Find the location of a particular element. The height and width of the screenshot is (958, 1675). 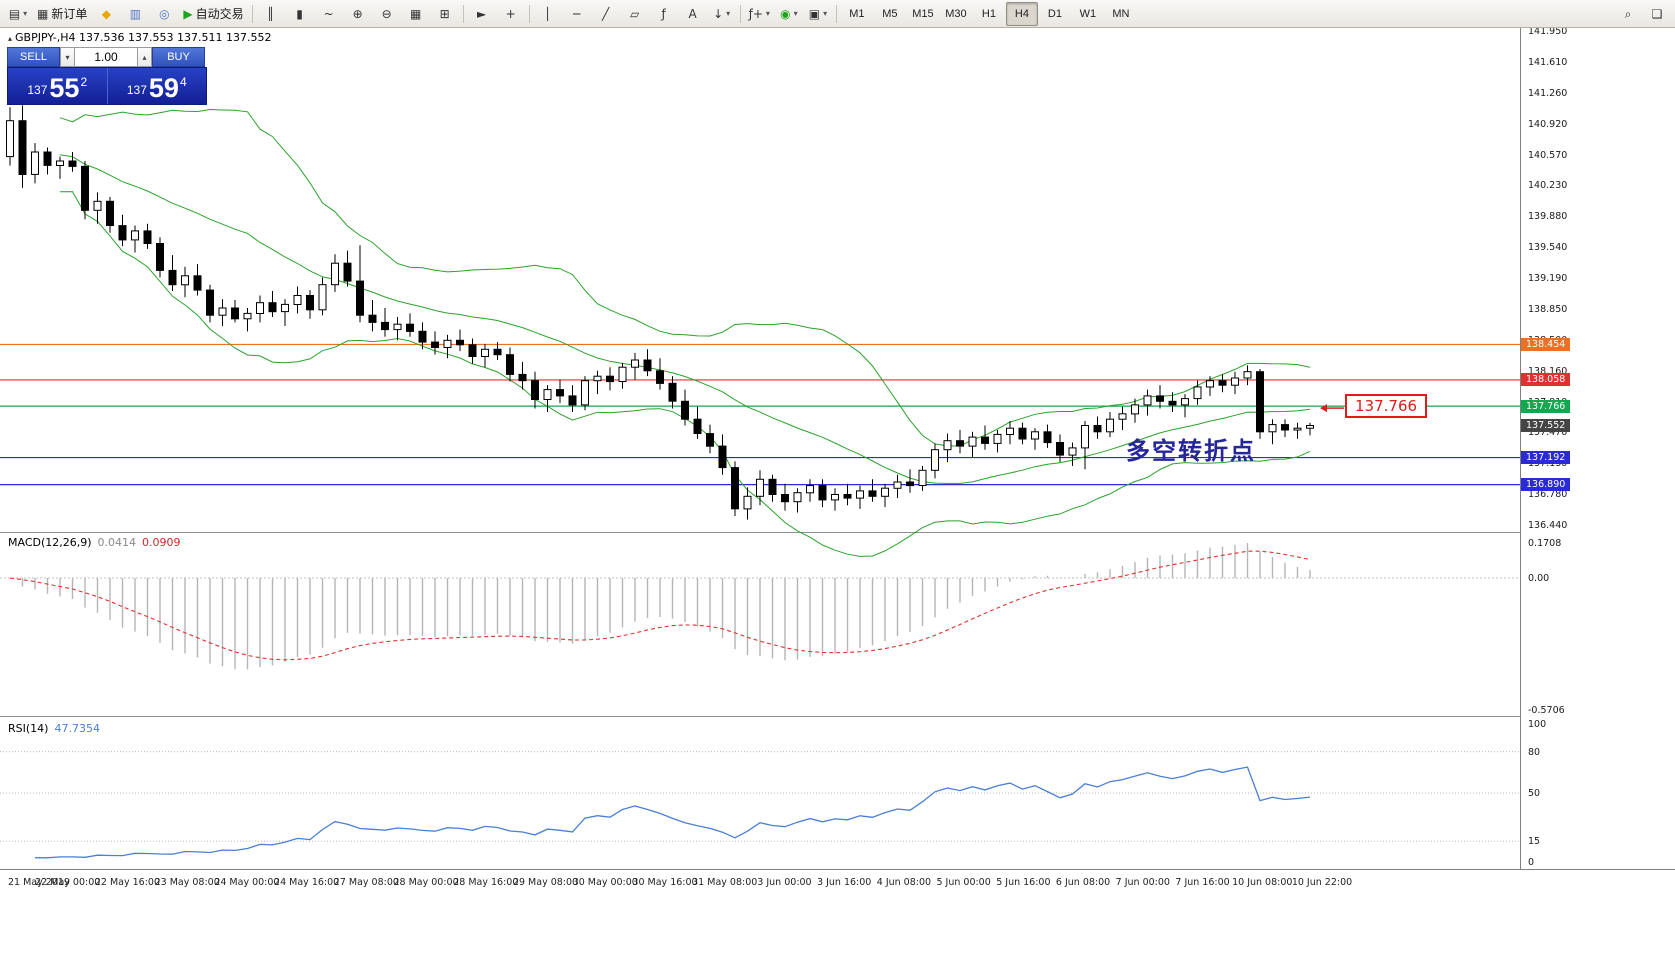

autotrading-button: ▶ 自动交易 is located at coordinates (213, 14).